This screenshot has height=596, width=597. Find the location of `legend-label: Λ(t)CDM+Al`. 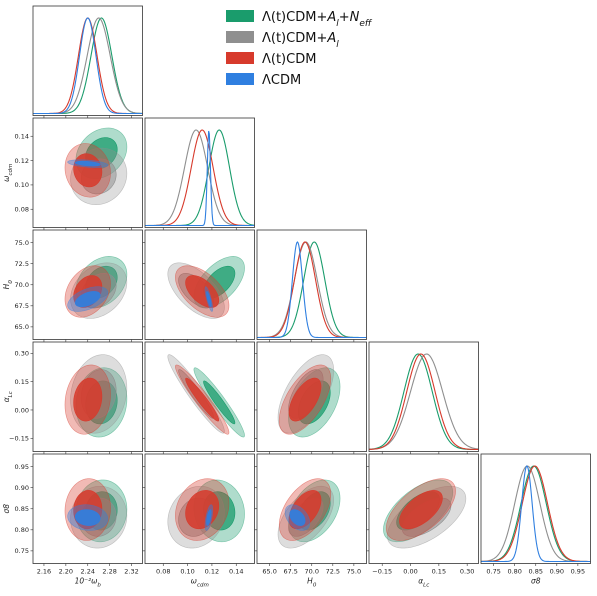

legend-label: Λ(t)CDM+Al is located at coordinates (300, 40).